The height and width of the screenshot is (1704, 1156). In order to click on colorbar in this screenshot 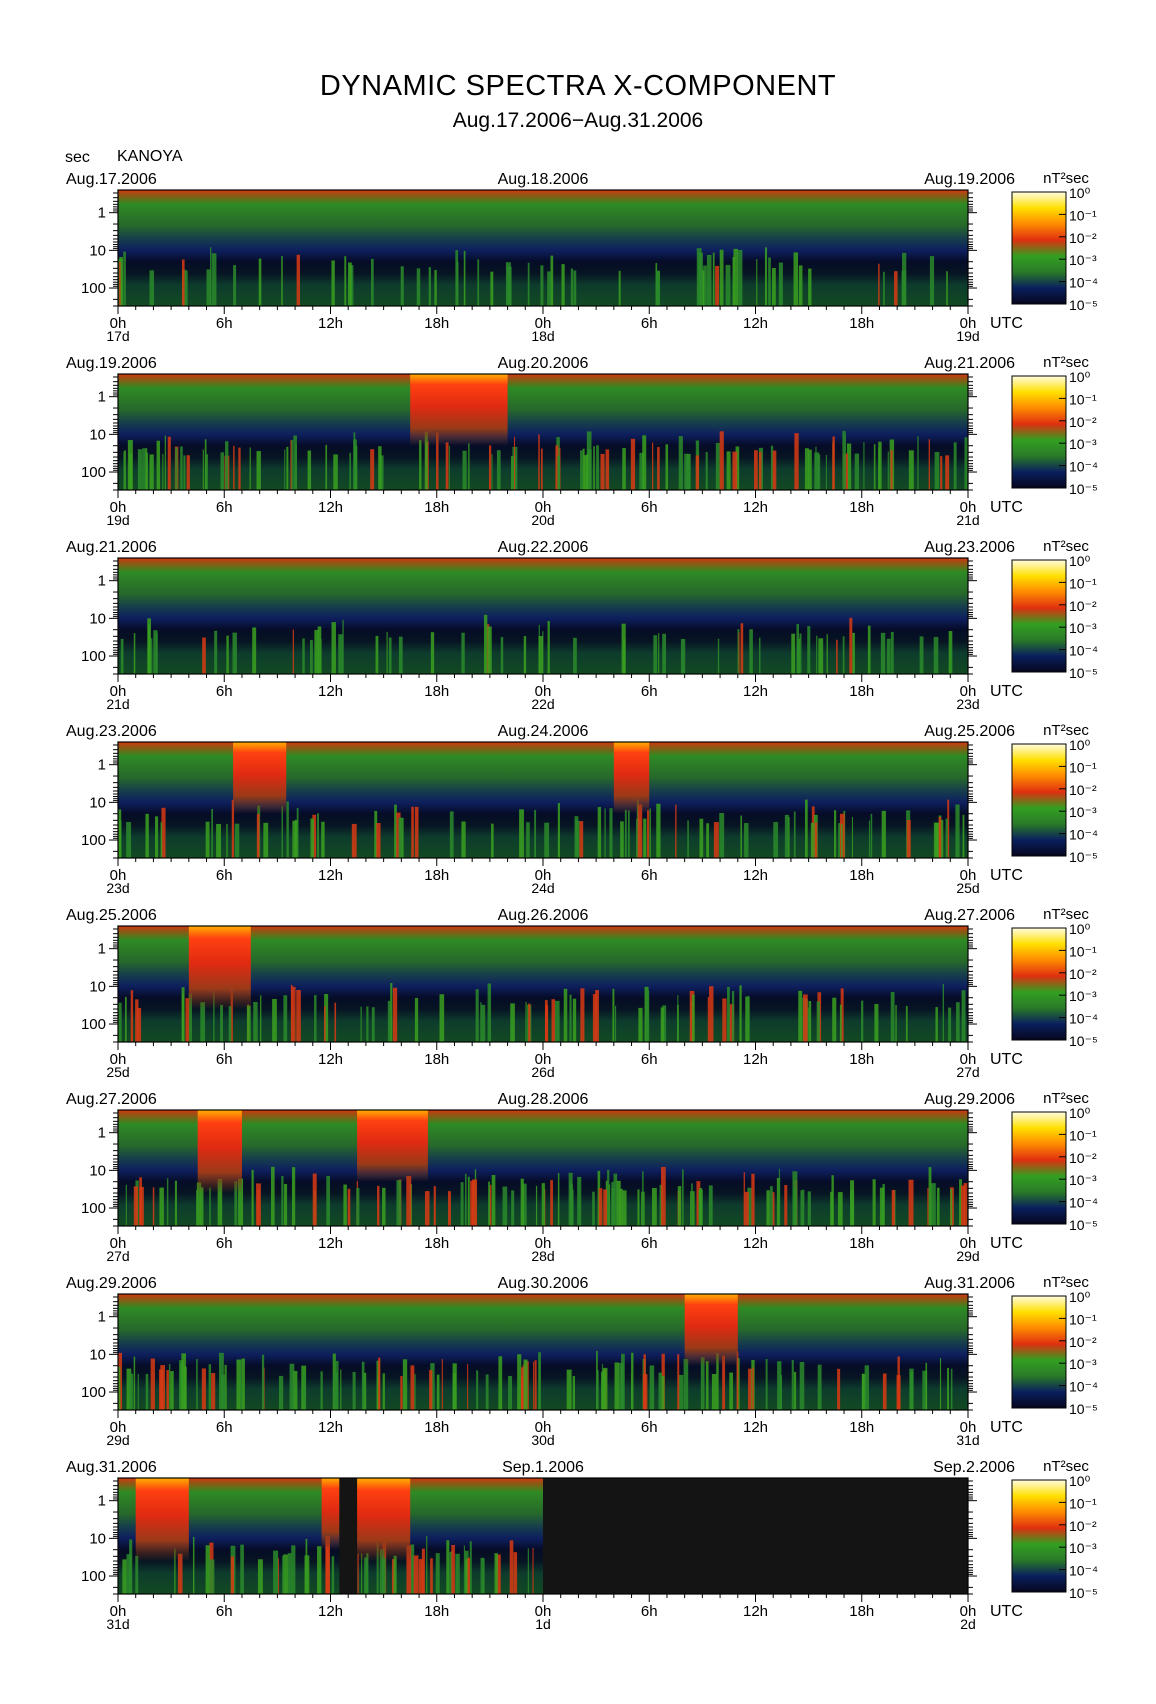, I will do `click(1039, 432)`.